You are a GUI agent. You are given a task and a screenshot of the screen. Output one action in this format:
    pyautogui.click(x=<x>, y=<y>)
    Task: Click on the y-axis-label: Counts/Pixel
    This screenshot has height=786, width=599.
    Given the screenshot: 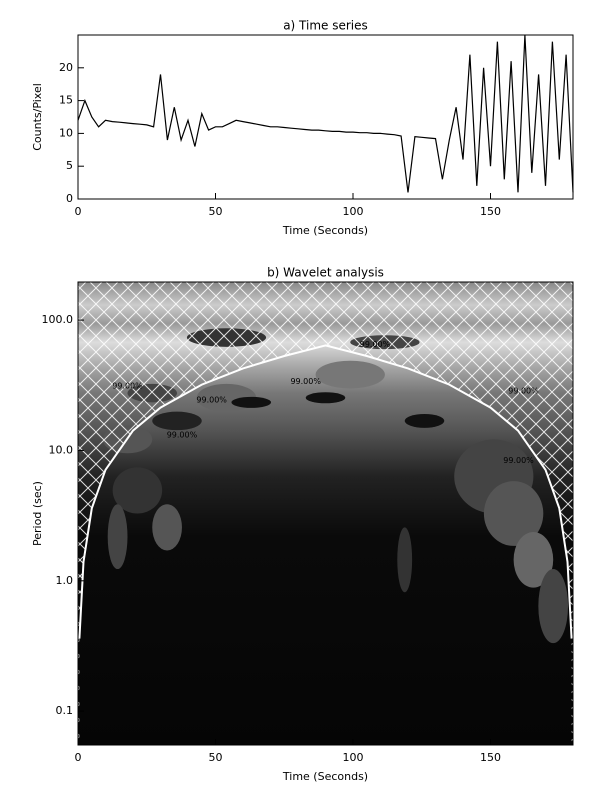 What is the action you would take?
    pyautogui.click(x=37, y=117)
    